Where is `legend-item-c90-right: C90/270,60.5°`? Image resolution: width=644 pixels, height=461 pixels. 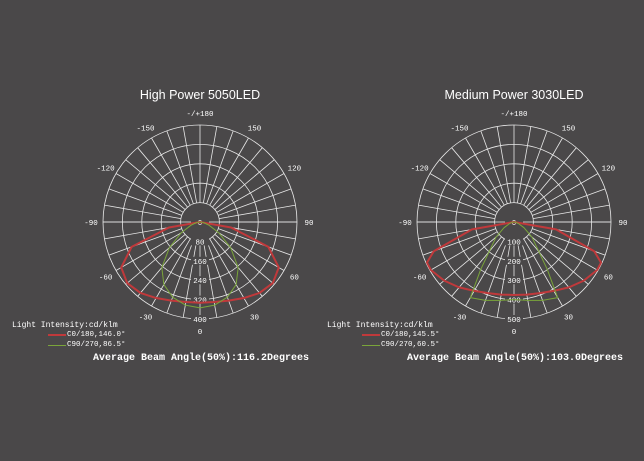
legend-item-c90-right: C90/270,60.5° is located at coordinates (401, 345).